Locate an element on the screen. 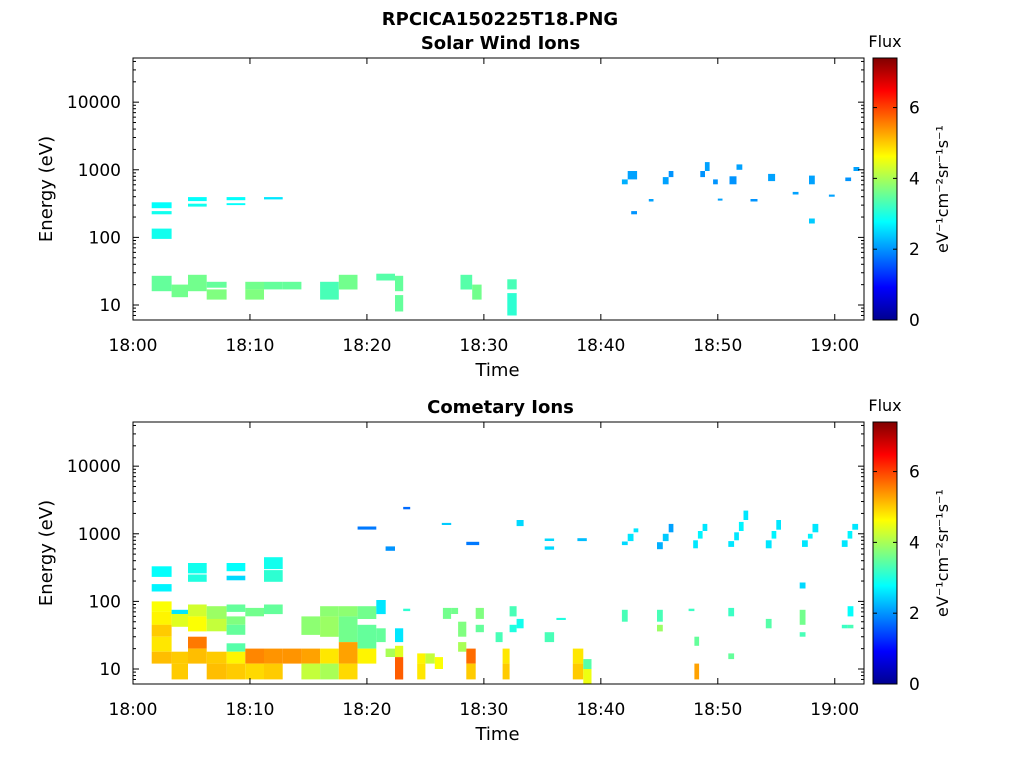 The image size is (1024, 768). x-tick-label: 18:40 is located at coordinates (600, 346).